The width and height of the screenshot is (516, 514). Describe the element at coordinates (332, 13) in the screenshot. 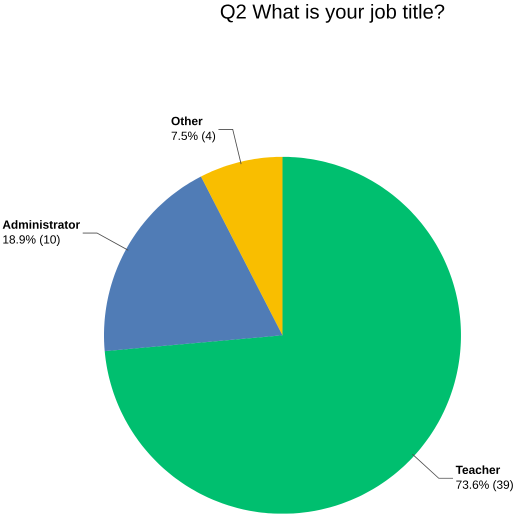

I see `chart-title: Q2 What is your job title?` at that location.